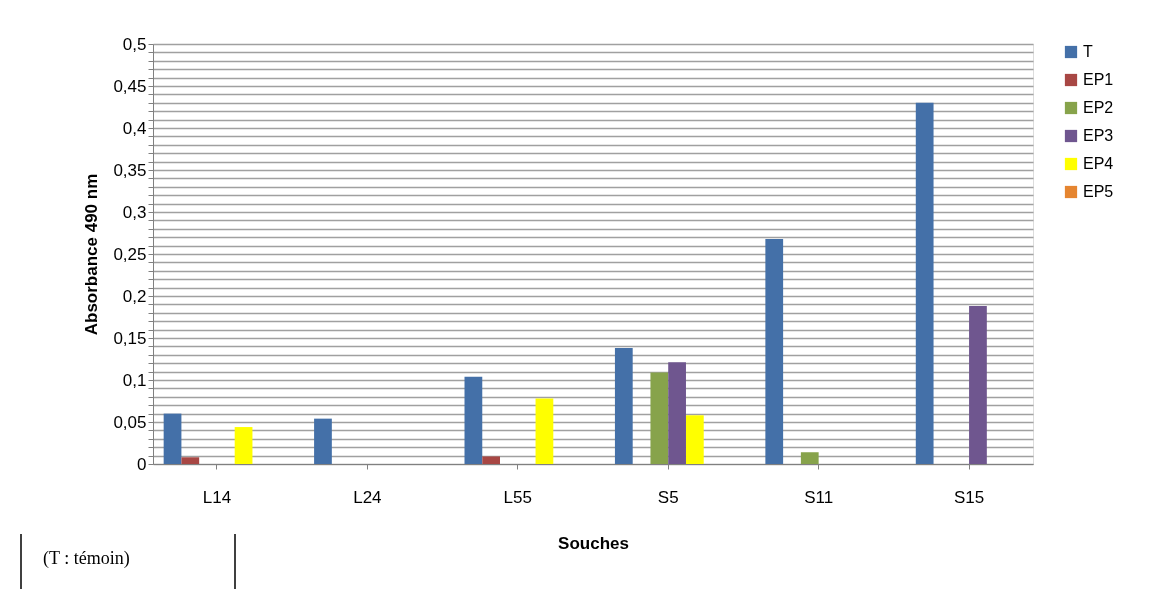  What do you see at coordinates (1098, 163) in the screenshot?
I see `legend-label: EP4` at bounding box center [1098, 163].